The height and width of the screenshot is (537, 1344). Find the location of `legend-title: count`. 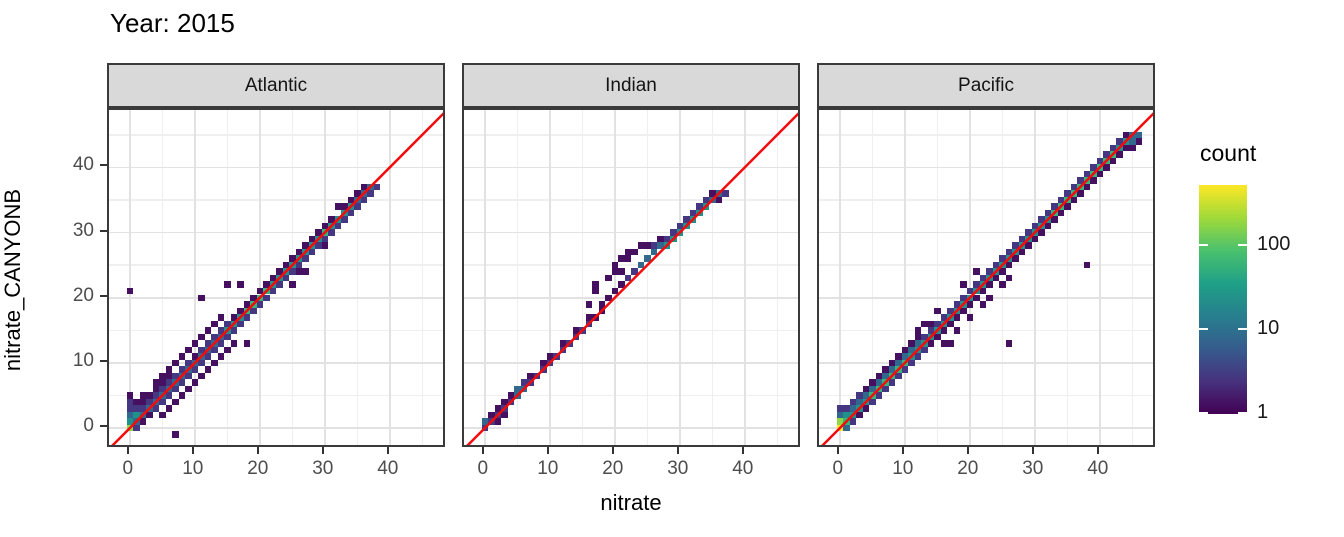

legend-title: count is located at coordinates (1228, 153).